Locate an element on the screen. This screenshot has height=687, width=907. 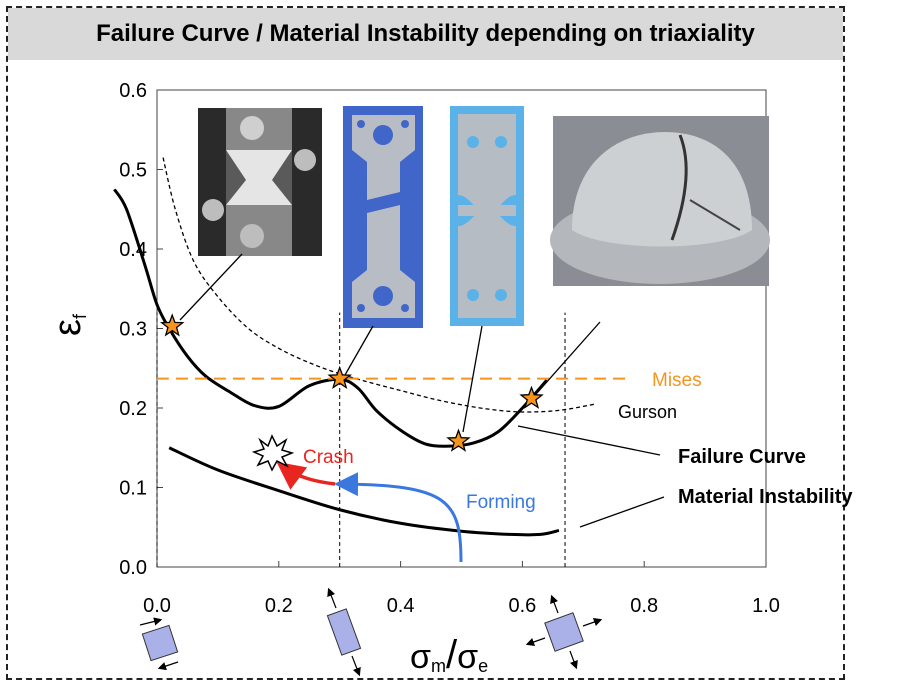
y-tick-label: 0.0 is located at coordinates (133, 568).